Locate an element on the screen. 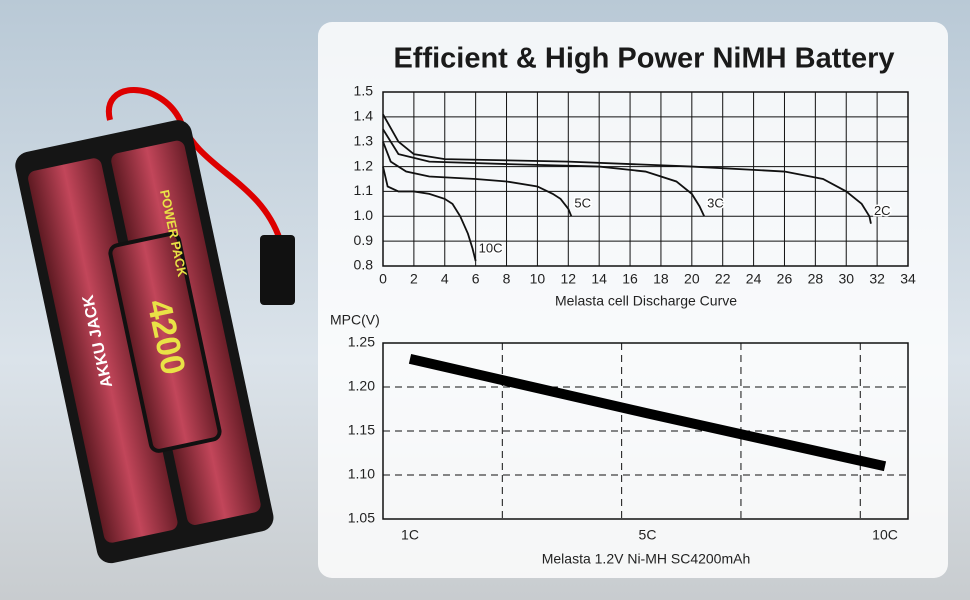  y-tick-label: 1.15 is located at coordinates (361, 430).